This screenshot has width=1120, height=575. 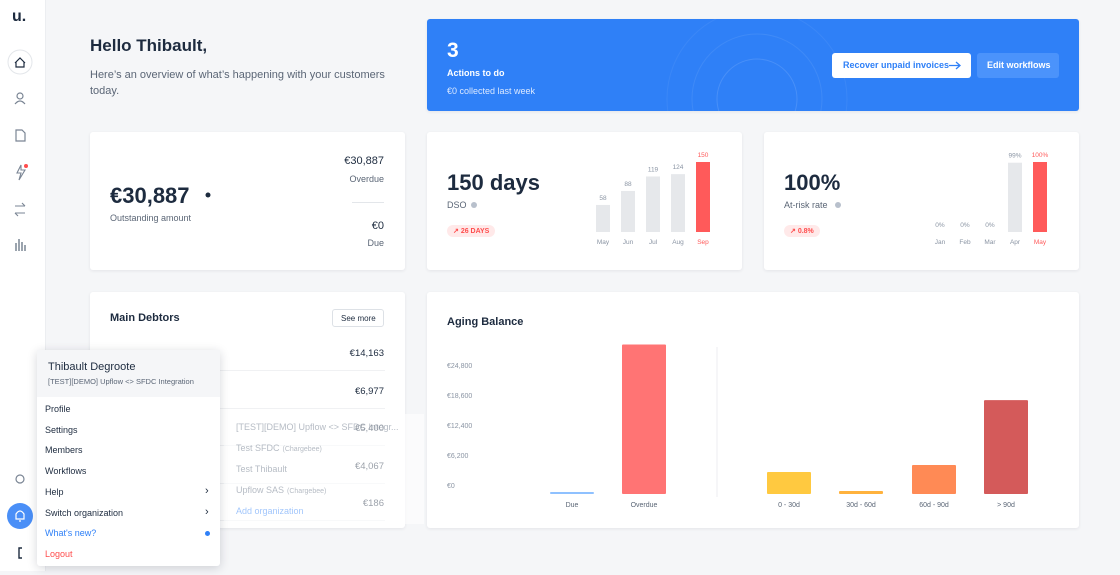 I want to click on value-label: 150, so click(x=703, y=155).